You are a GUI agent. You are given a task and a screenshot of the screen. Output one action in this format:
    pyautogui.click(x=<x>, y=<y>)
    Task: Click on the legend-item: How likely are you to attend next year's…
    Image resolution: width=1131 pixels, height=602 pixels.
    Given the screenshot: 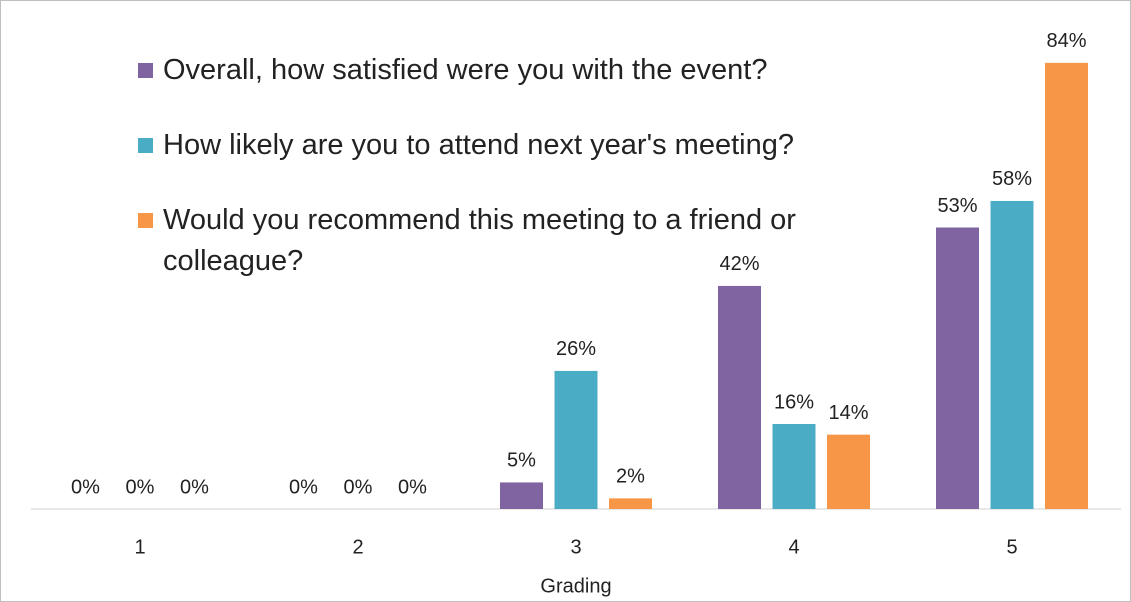 What is the action you would take?
    pyautogui.click(x=528, y=145)
    